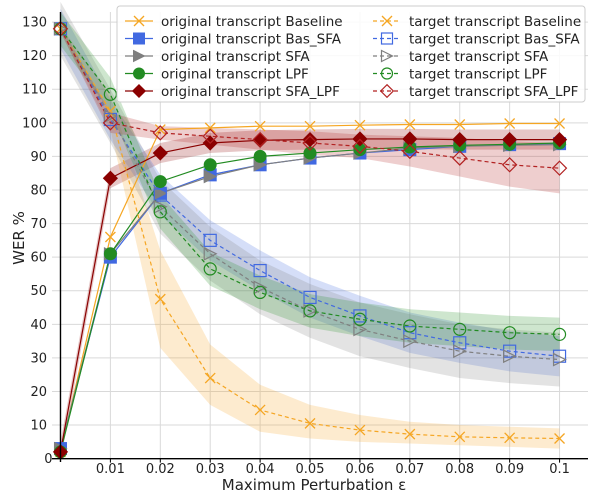 Image resolution: width=596 pixels, height=495 pixels. Describe the element at coordinates (314, 485) in the screenshot. I see `x-axis-label: Maximum Perturbation ε` at that location.